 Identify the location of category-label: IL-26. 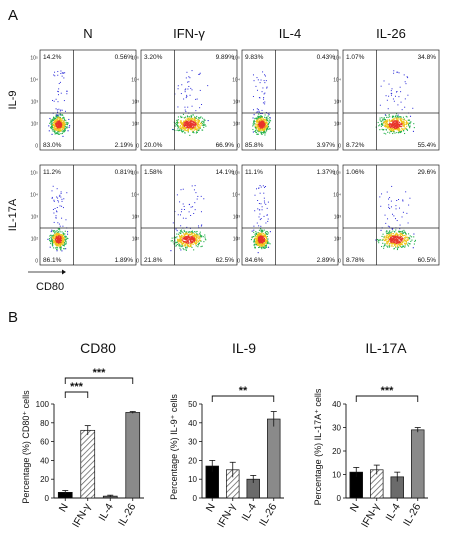
(412, 514).